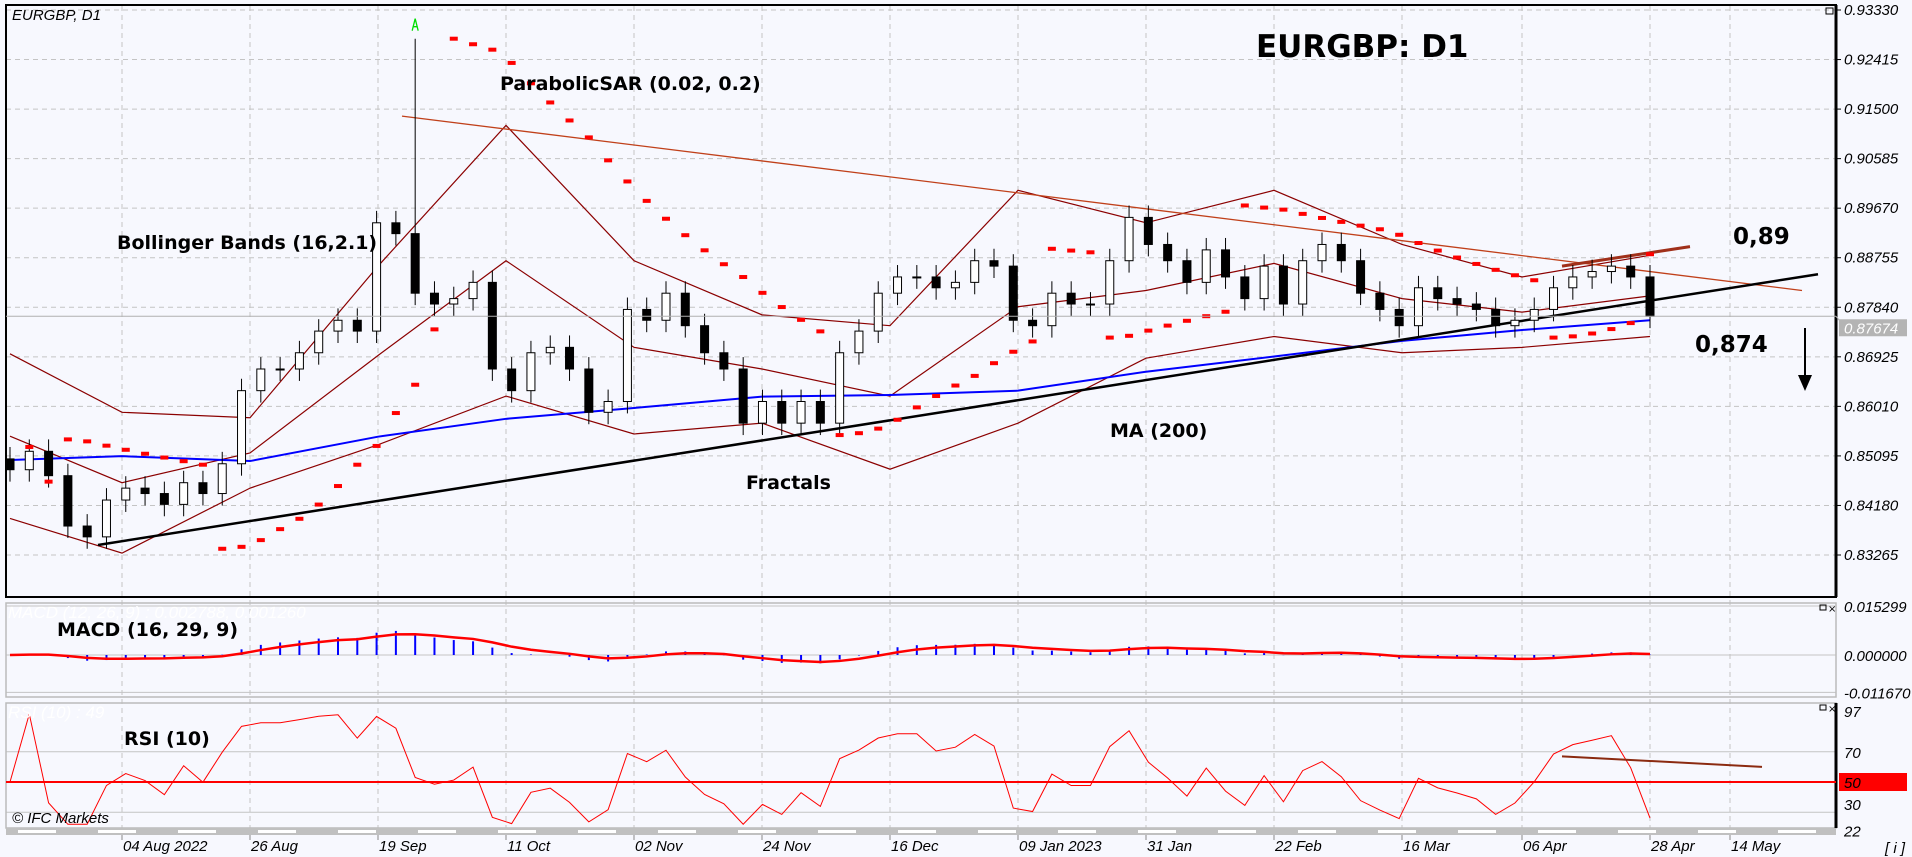 This screenshot has height=857, width=1912. I want to click on rsi-label: RSI (10), so click(167, 739).